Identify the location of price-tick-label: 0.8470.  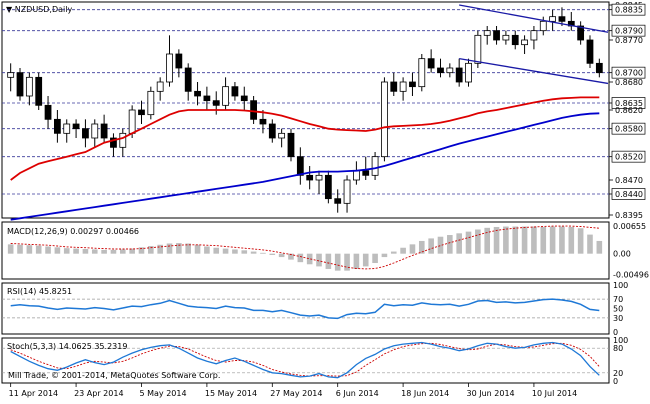
(629, 180).